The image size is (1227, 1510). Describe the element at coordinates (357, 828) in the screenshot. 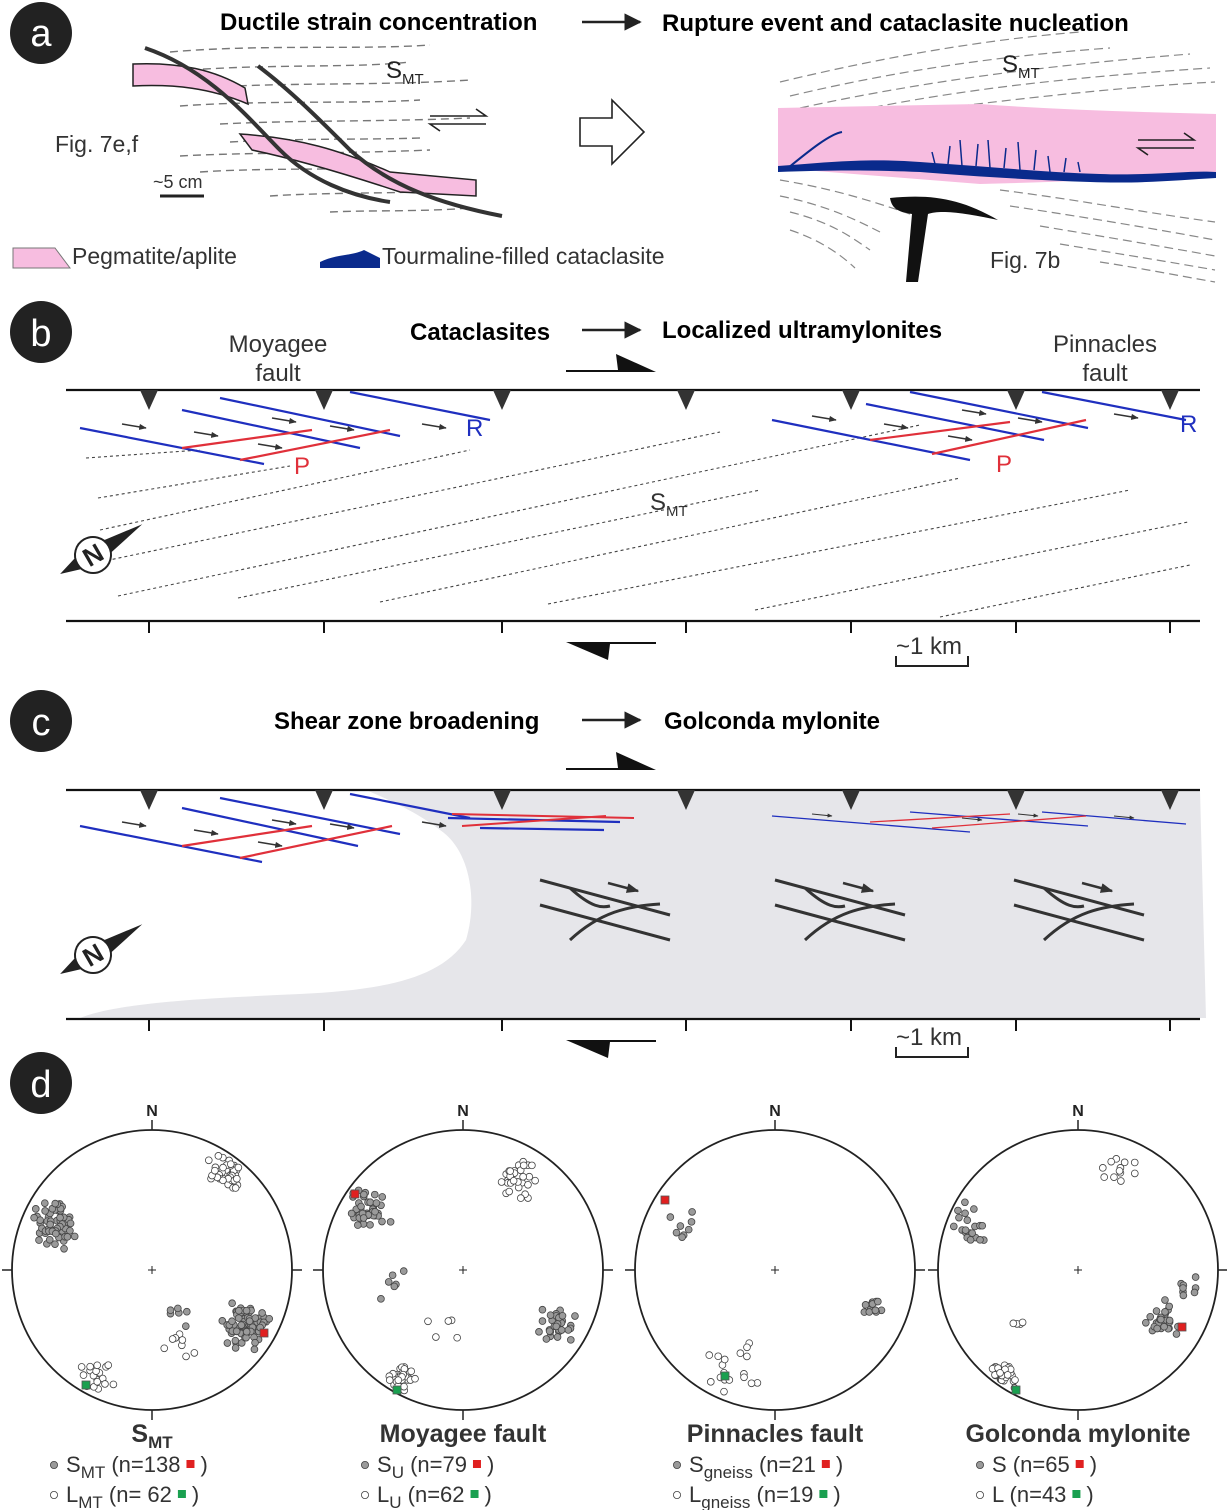

I see `shears-c-left` at that location.